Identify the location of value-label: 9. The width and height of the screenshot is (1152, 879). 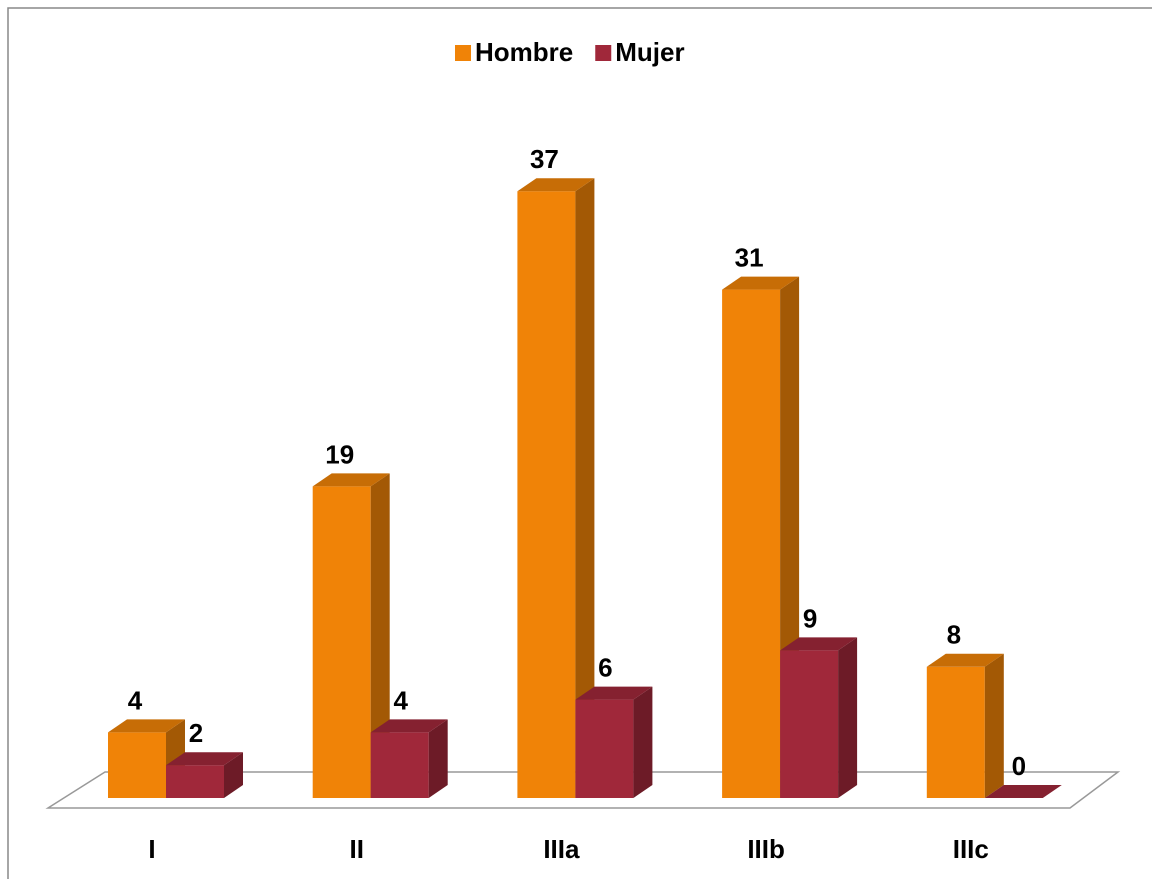
(810, 618).